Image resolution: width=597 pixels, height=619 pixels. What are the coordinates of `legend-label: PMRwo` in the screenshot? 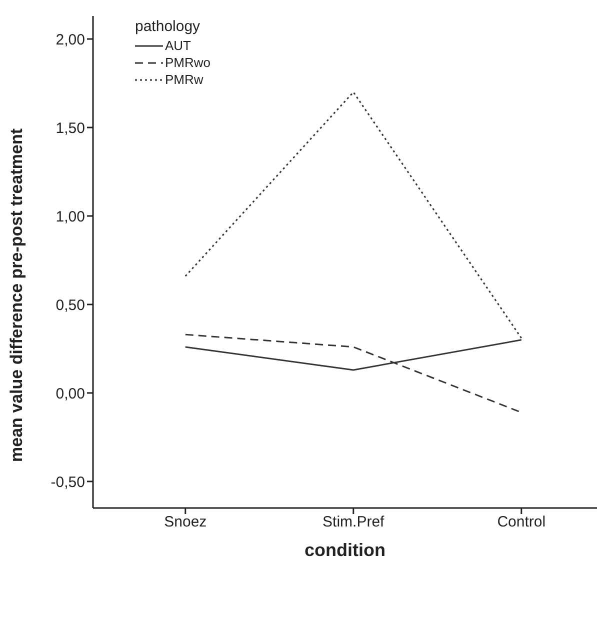 It's located at (188, 62).